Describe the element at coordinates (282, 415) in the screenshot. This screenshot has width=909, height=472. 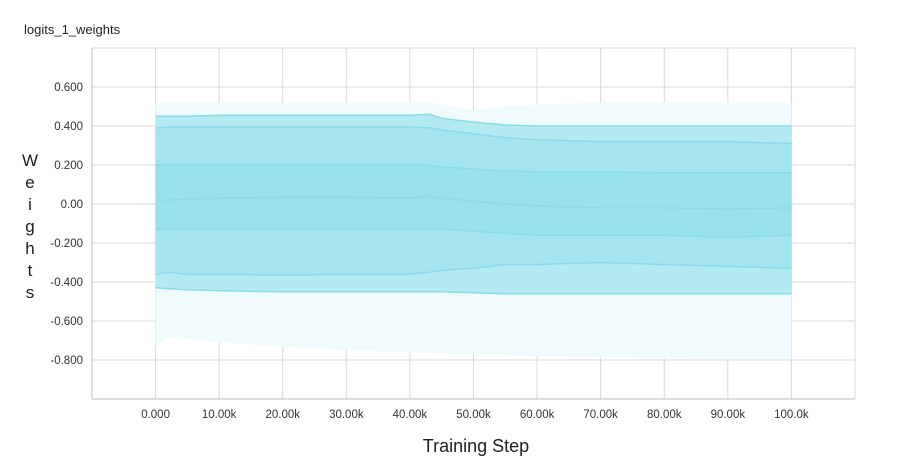
I see `x-tick-label: 20.00k` at that location.